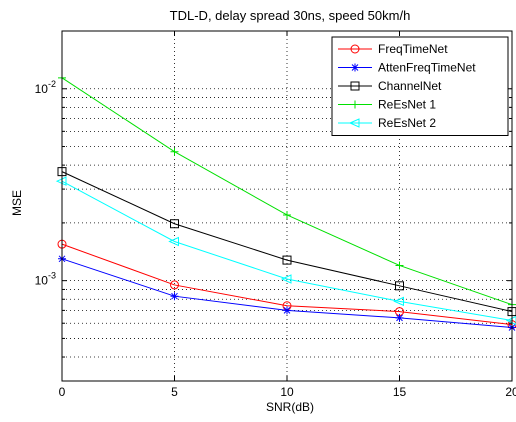  I want to click on legend-label: ReEsNet 1, so click(407, 105).